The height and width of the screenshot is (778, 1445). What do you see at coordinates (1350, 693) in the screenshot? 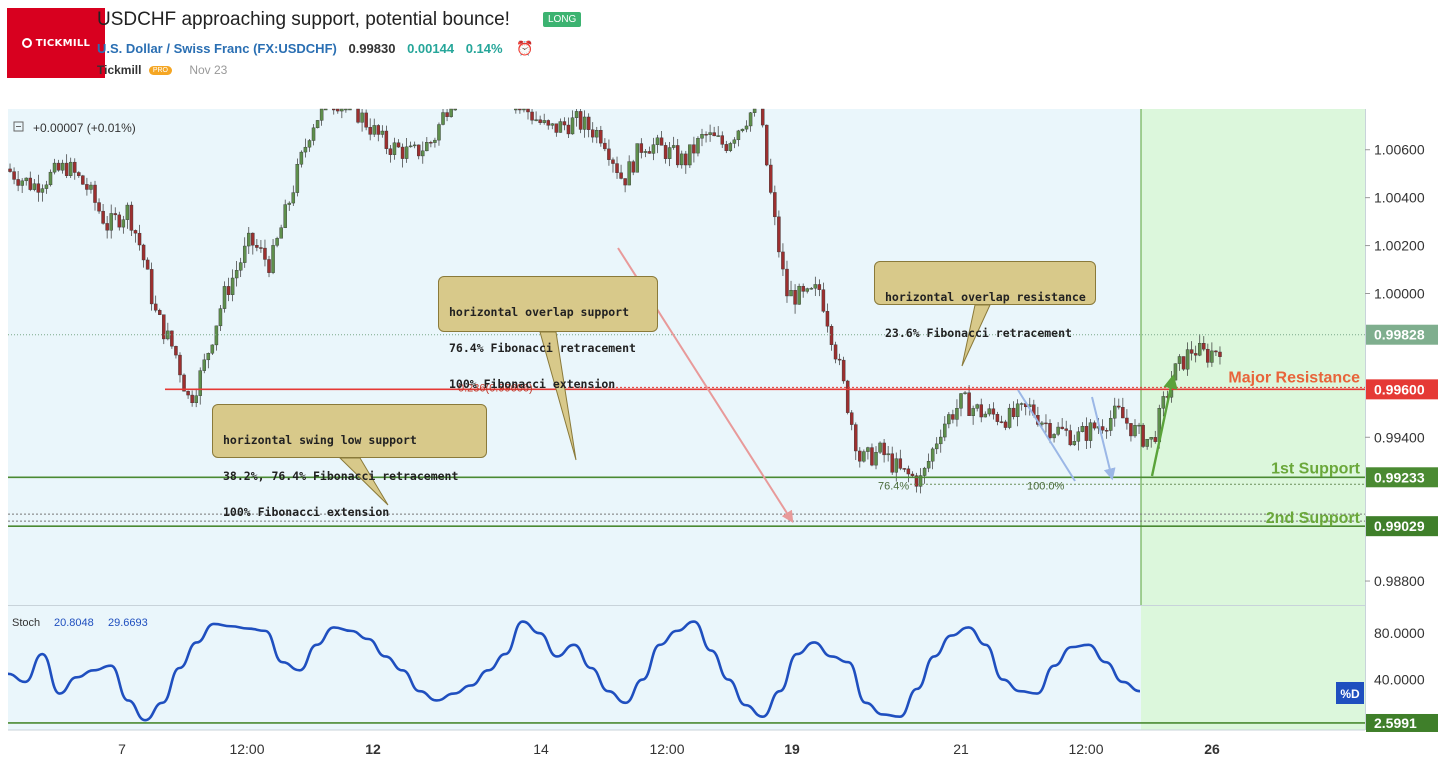
I see `stoch-d-tag` at bounding box center [1350, 693].